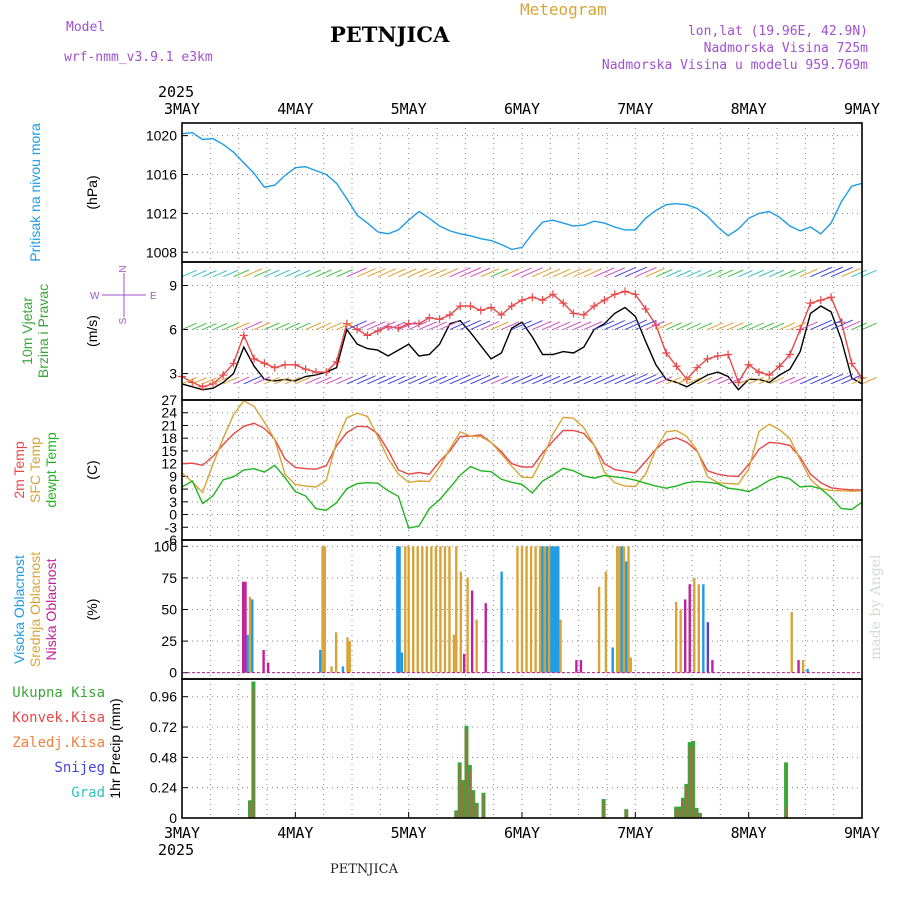 The height and width of the screenshot is (900, 900). What do you see at coordinates (138, 57) in the screenshot?
I see `model-name: wrf-nmm_v3.9.1 e3km` at bounding box center [138, 57].